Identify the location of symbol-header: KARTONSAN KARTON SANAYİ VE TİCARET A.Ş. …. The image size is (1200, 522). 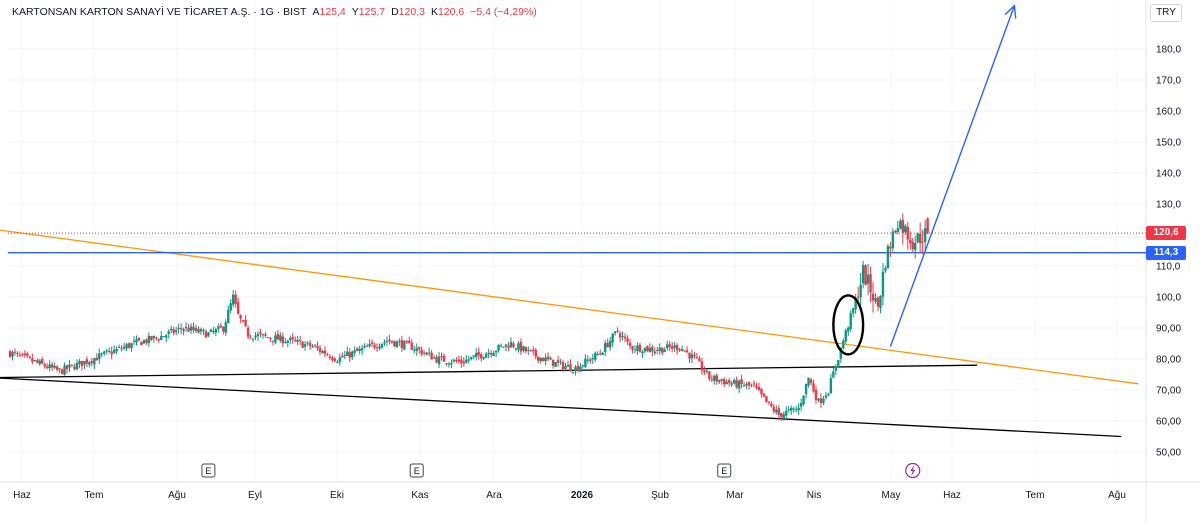
(274, 12).